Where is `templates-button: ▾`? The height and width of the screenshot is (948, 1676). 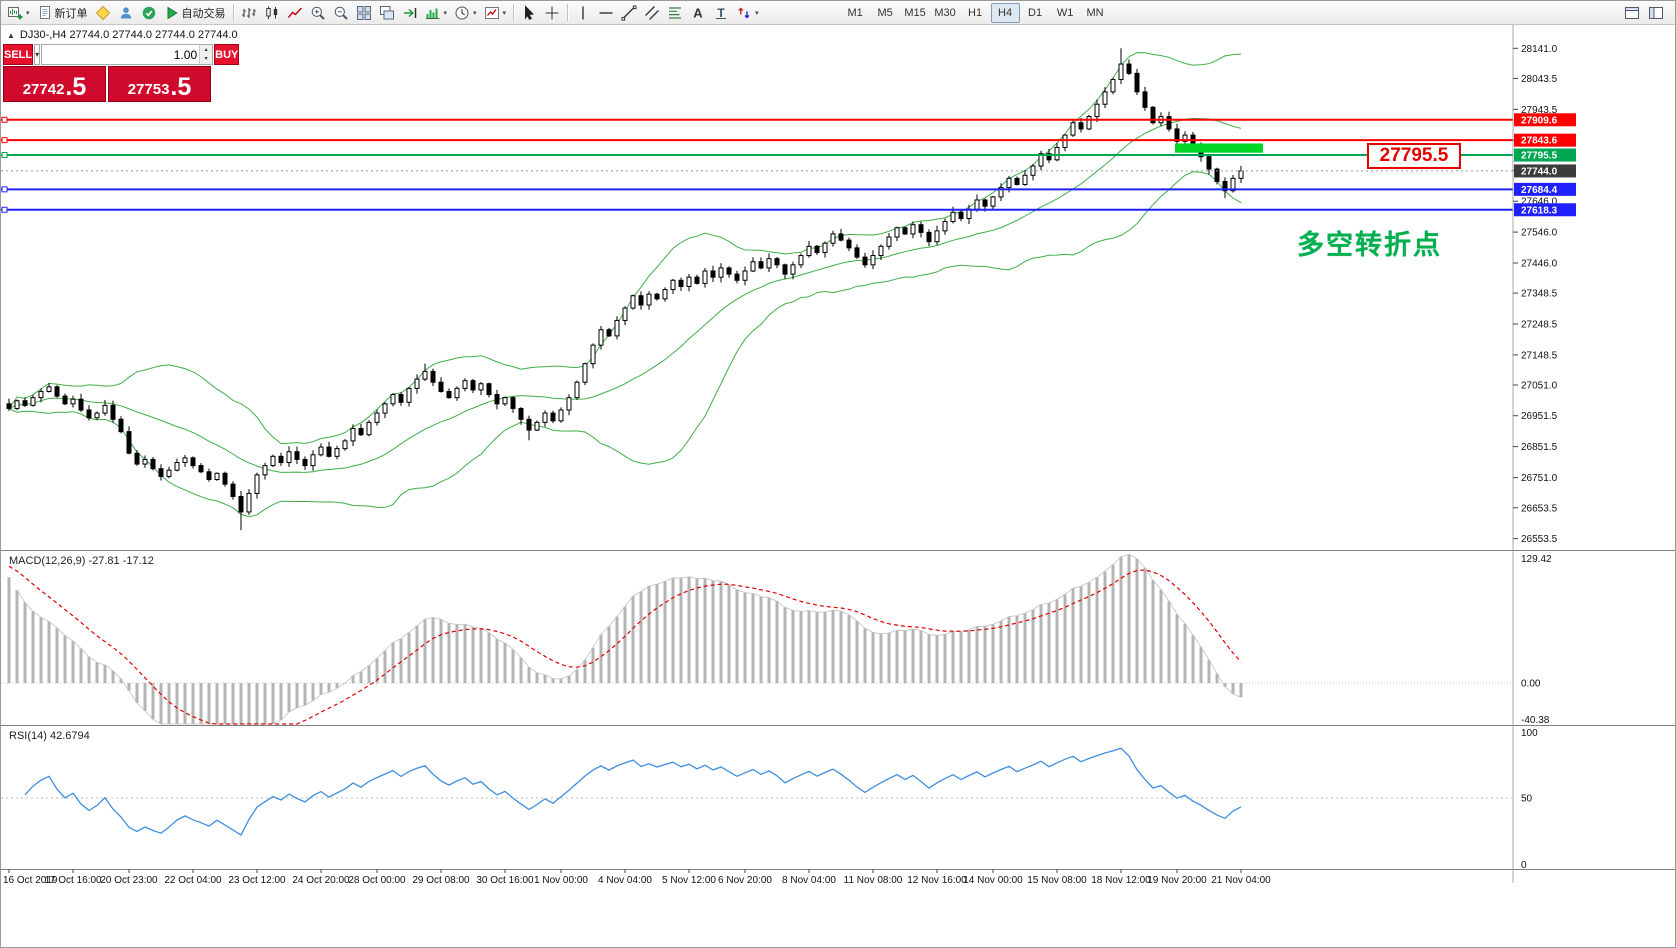 templates-button: ▾ is located at coordinates (495, 12).